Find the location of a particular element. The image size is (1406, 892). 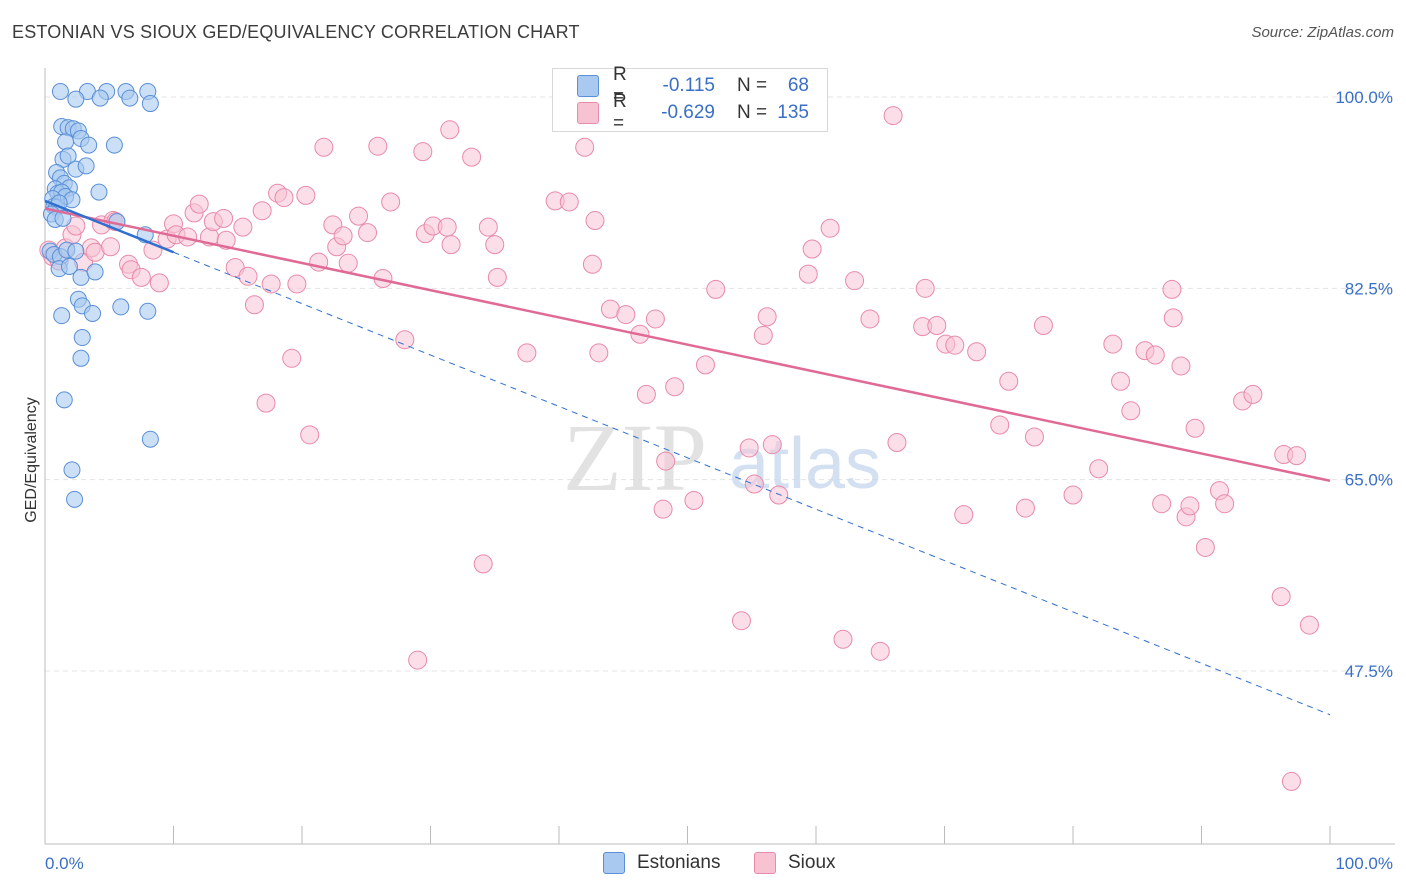

series-legend: Estonians Sioux is located at coordinates (703, 864).